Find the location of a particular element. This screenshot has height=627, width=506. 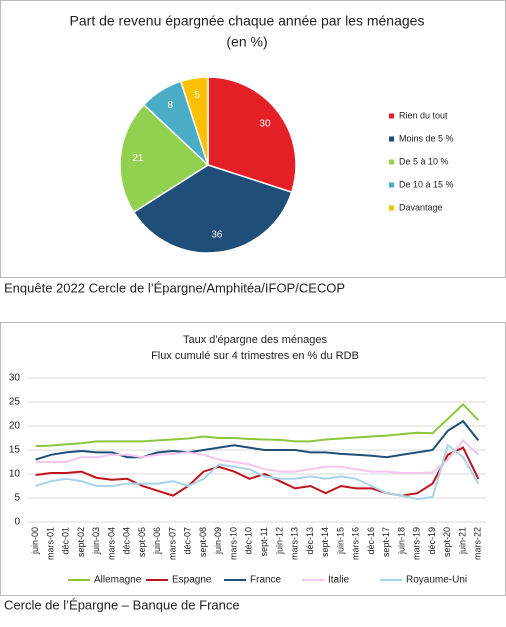

legend-label: Italie is located at coordinates (339, 580).